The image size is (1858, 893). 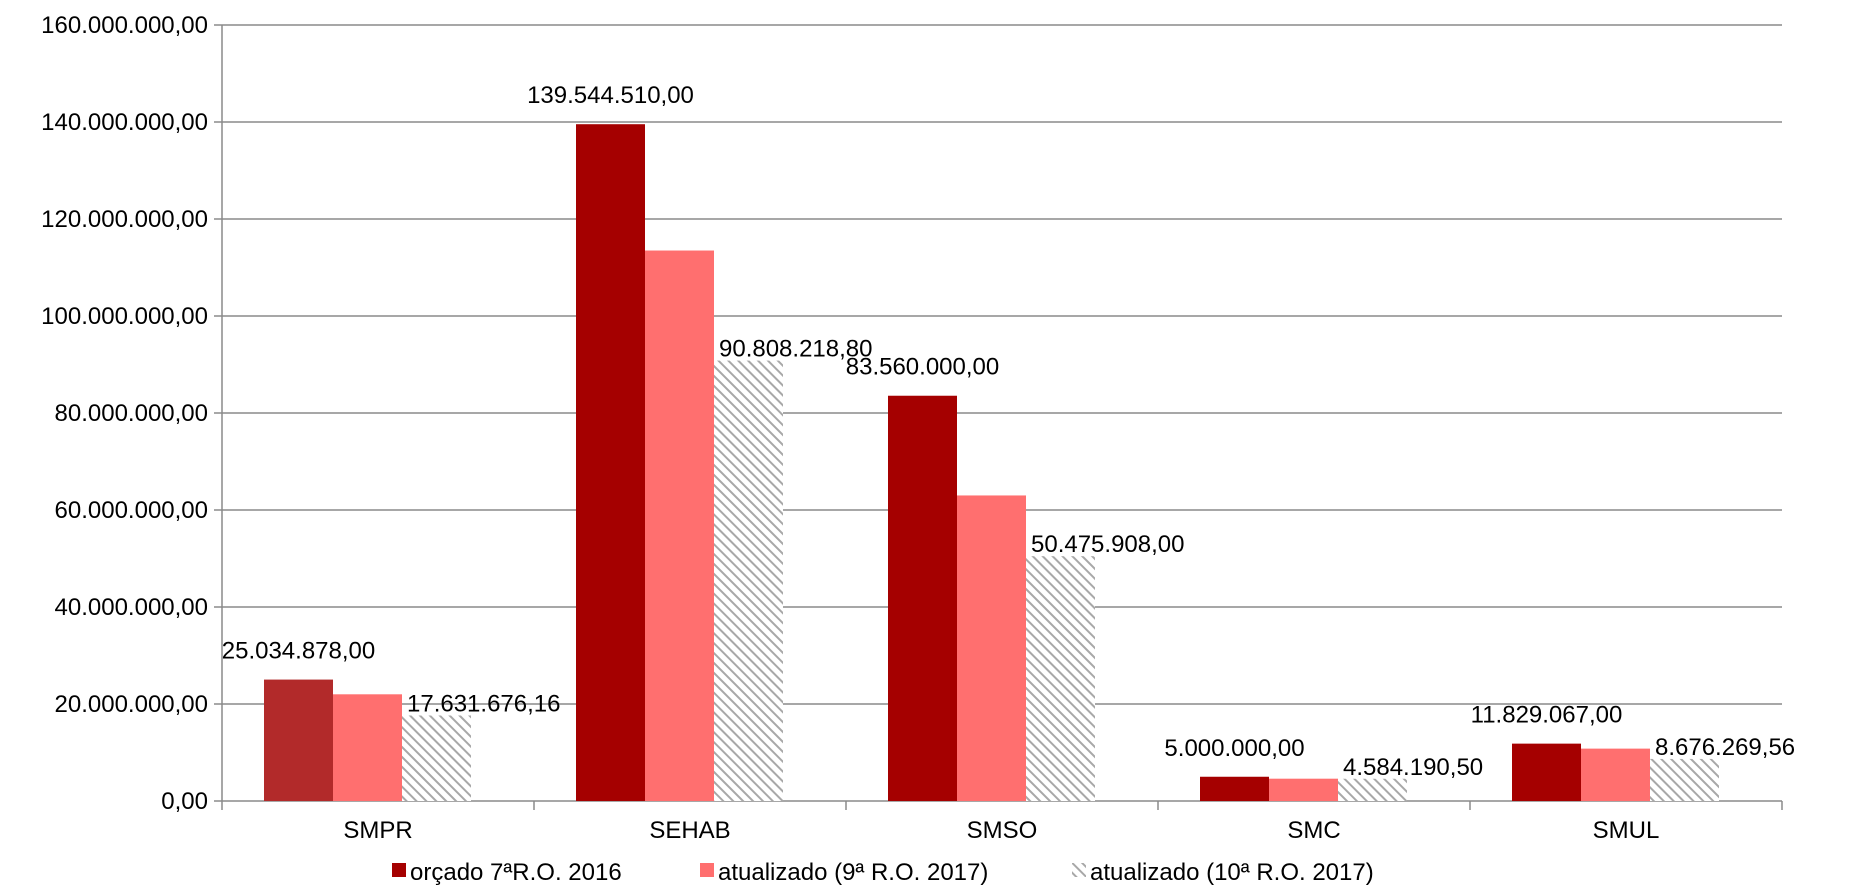 What do you see at coordinates (1107, 544) in the screenshot?
I see `data-label: 50.475.908,00` at bounding box center [1107, 544].